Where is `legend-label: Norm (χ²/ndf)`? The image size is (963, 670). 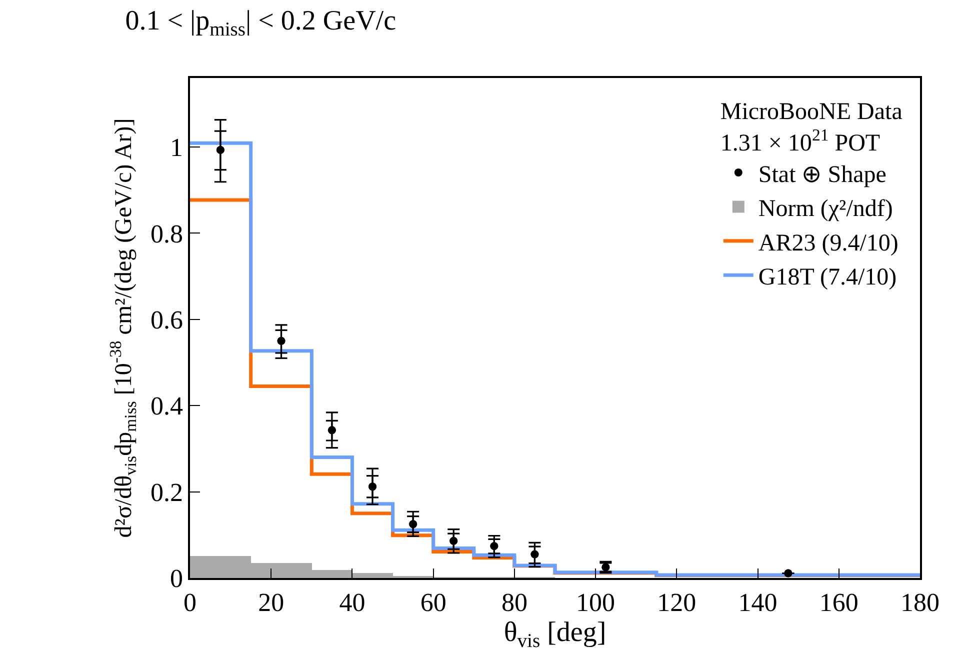
legend-label: Norm (χ²/ndf) is located at coordinates (825, 209).